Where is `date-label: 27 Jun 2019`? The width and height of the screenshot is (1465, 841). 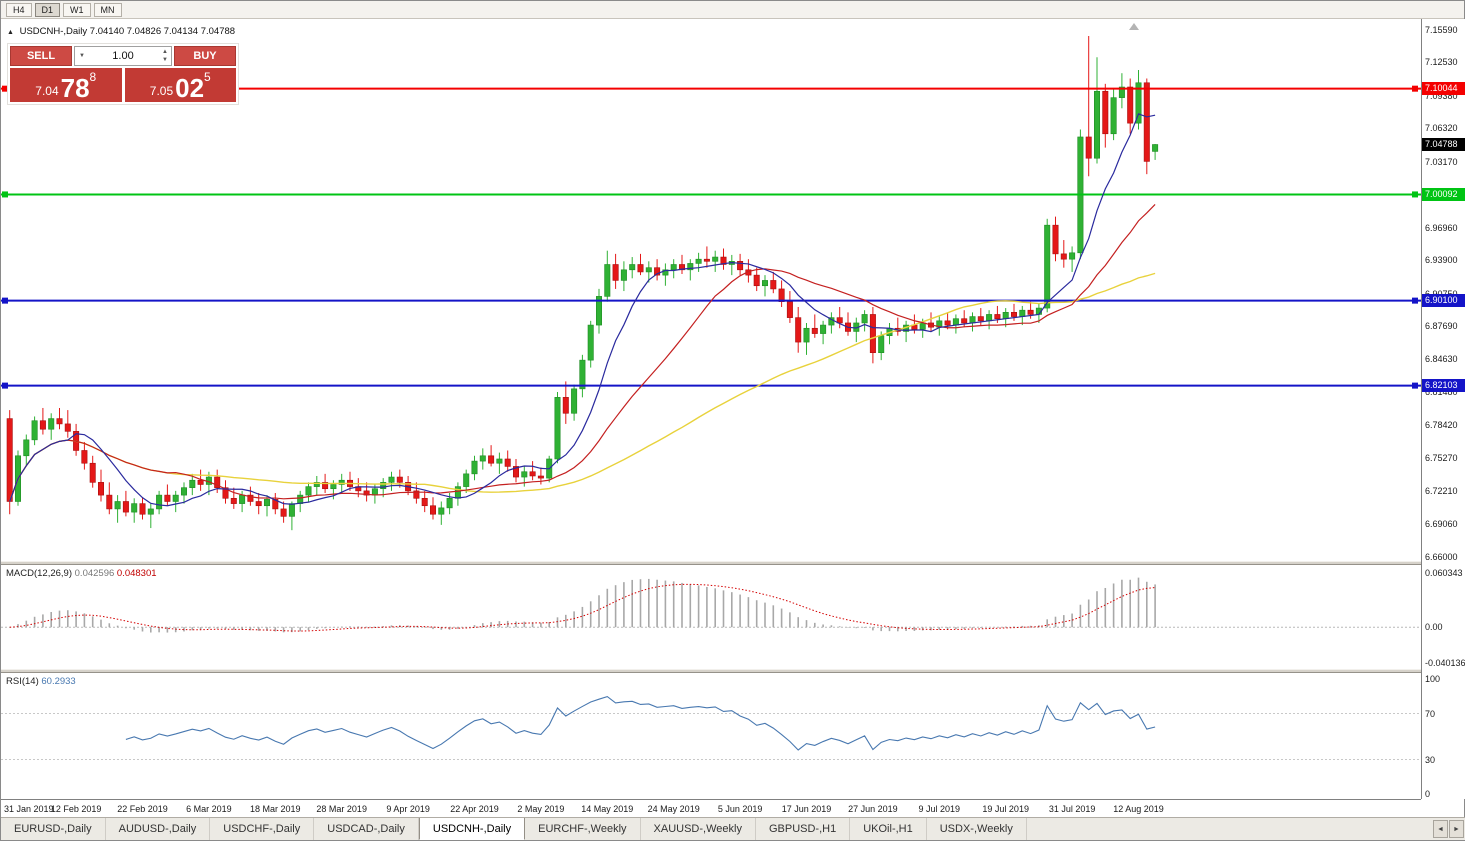
date-label: 27 Jun 2019 is located at coordinates (873, 809).